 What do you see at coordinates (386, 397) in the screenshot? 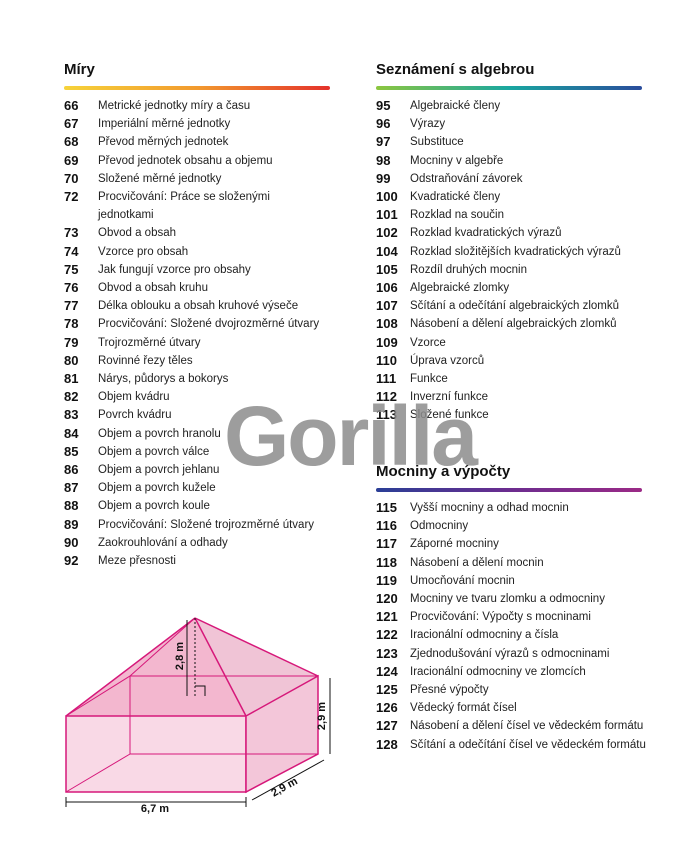
I see `page-number: 112` at bounding box center [386, 397].